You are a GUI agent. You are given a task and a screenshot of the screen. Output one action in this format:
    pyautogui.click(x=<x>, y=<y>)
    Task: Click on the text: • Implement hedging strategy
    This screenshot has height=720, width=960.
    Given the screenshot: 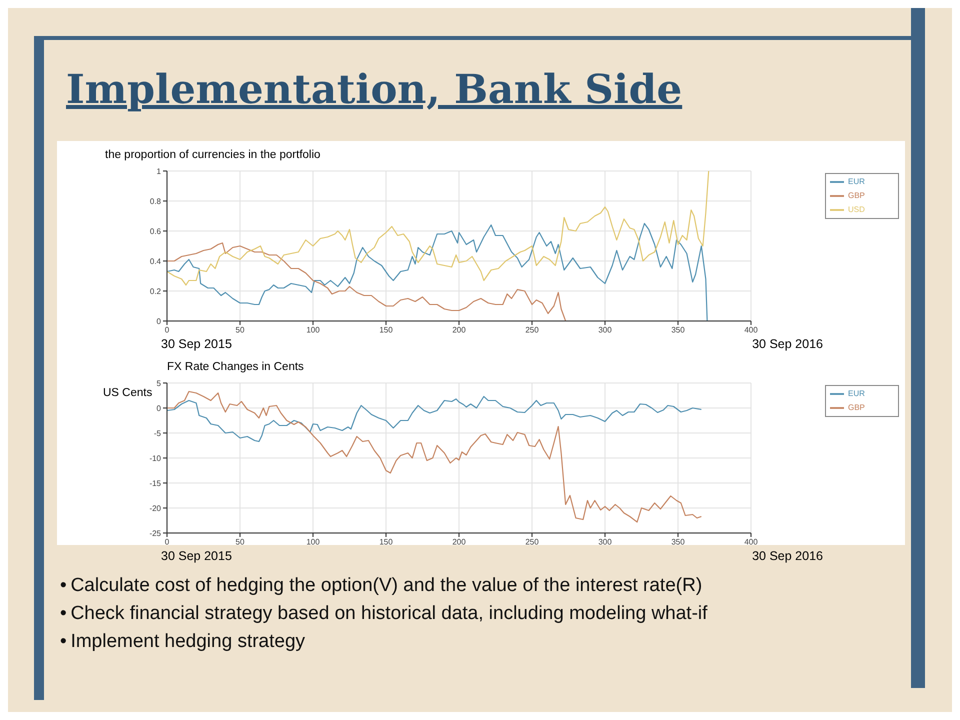 What is the action you would take?
    pyautogui.click(x=183, y=642)
    